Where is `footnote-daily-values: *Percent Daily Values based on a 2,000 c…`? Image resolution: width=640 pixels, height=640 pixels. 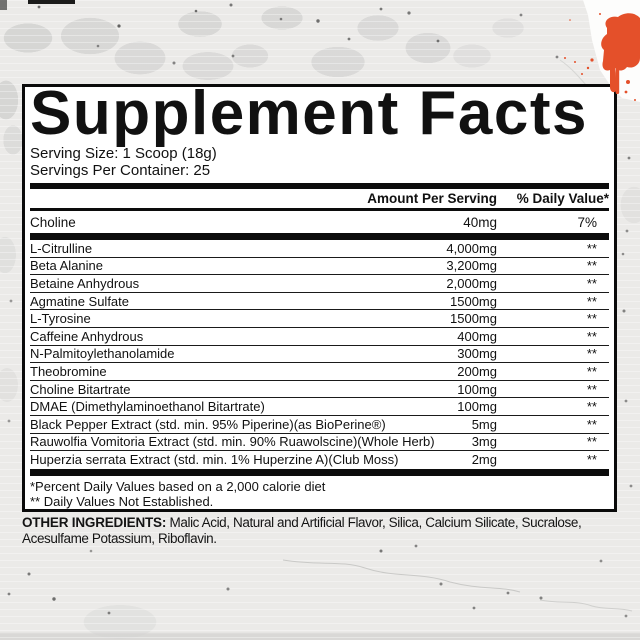
footnote-daily-values: *Percent Daily Values based on a 2,000 c… is located at coordinates (178, 486).